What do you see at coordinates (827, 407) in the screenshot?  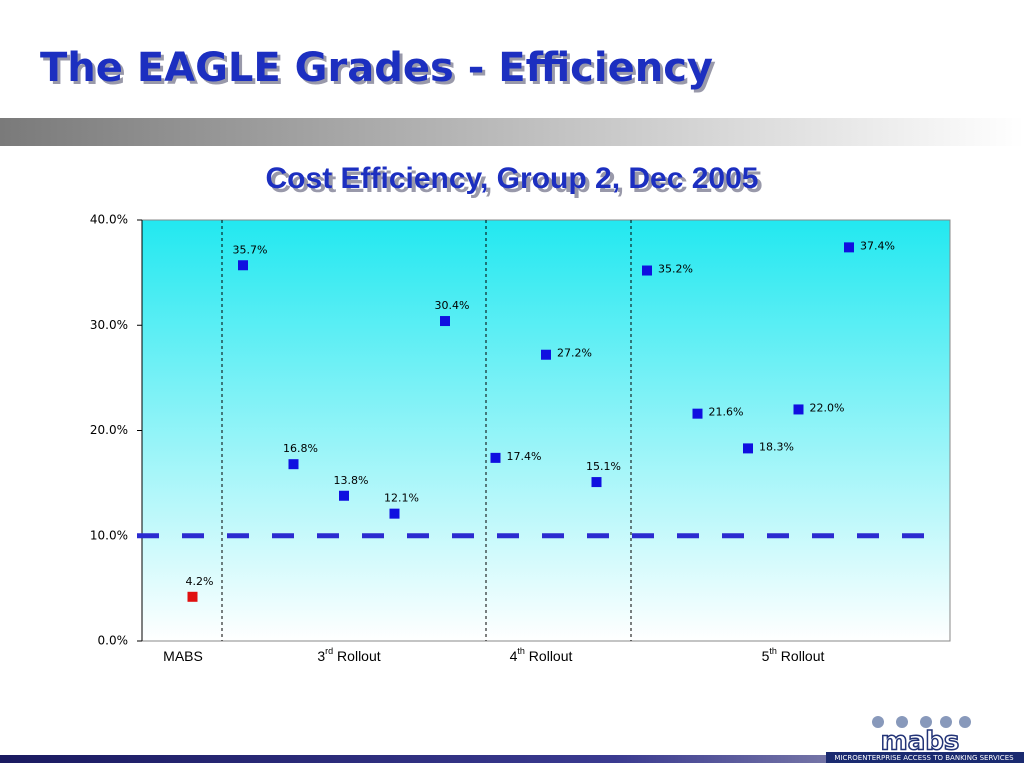 I see `data-label: 22.0%` at bounding box center [827, 407].